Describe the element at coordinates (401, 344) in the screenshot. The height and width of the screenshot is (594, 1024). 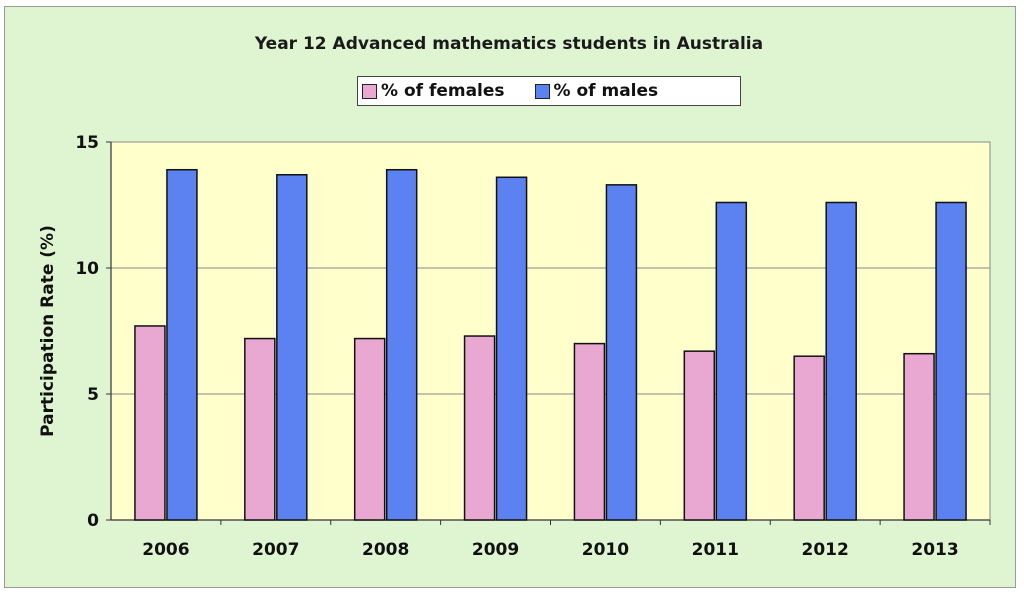
I see `bar-males-2008` at that location.